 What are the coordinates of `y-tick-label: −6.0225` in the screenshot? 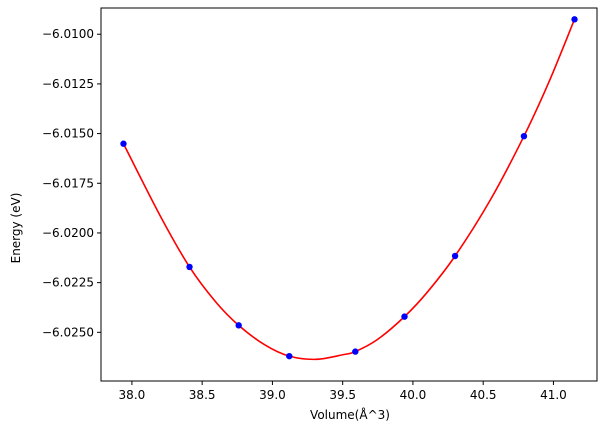 It's located at (68, 283).